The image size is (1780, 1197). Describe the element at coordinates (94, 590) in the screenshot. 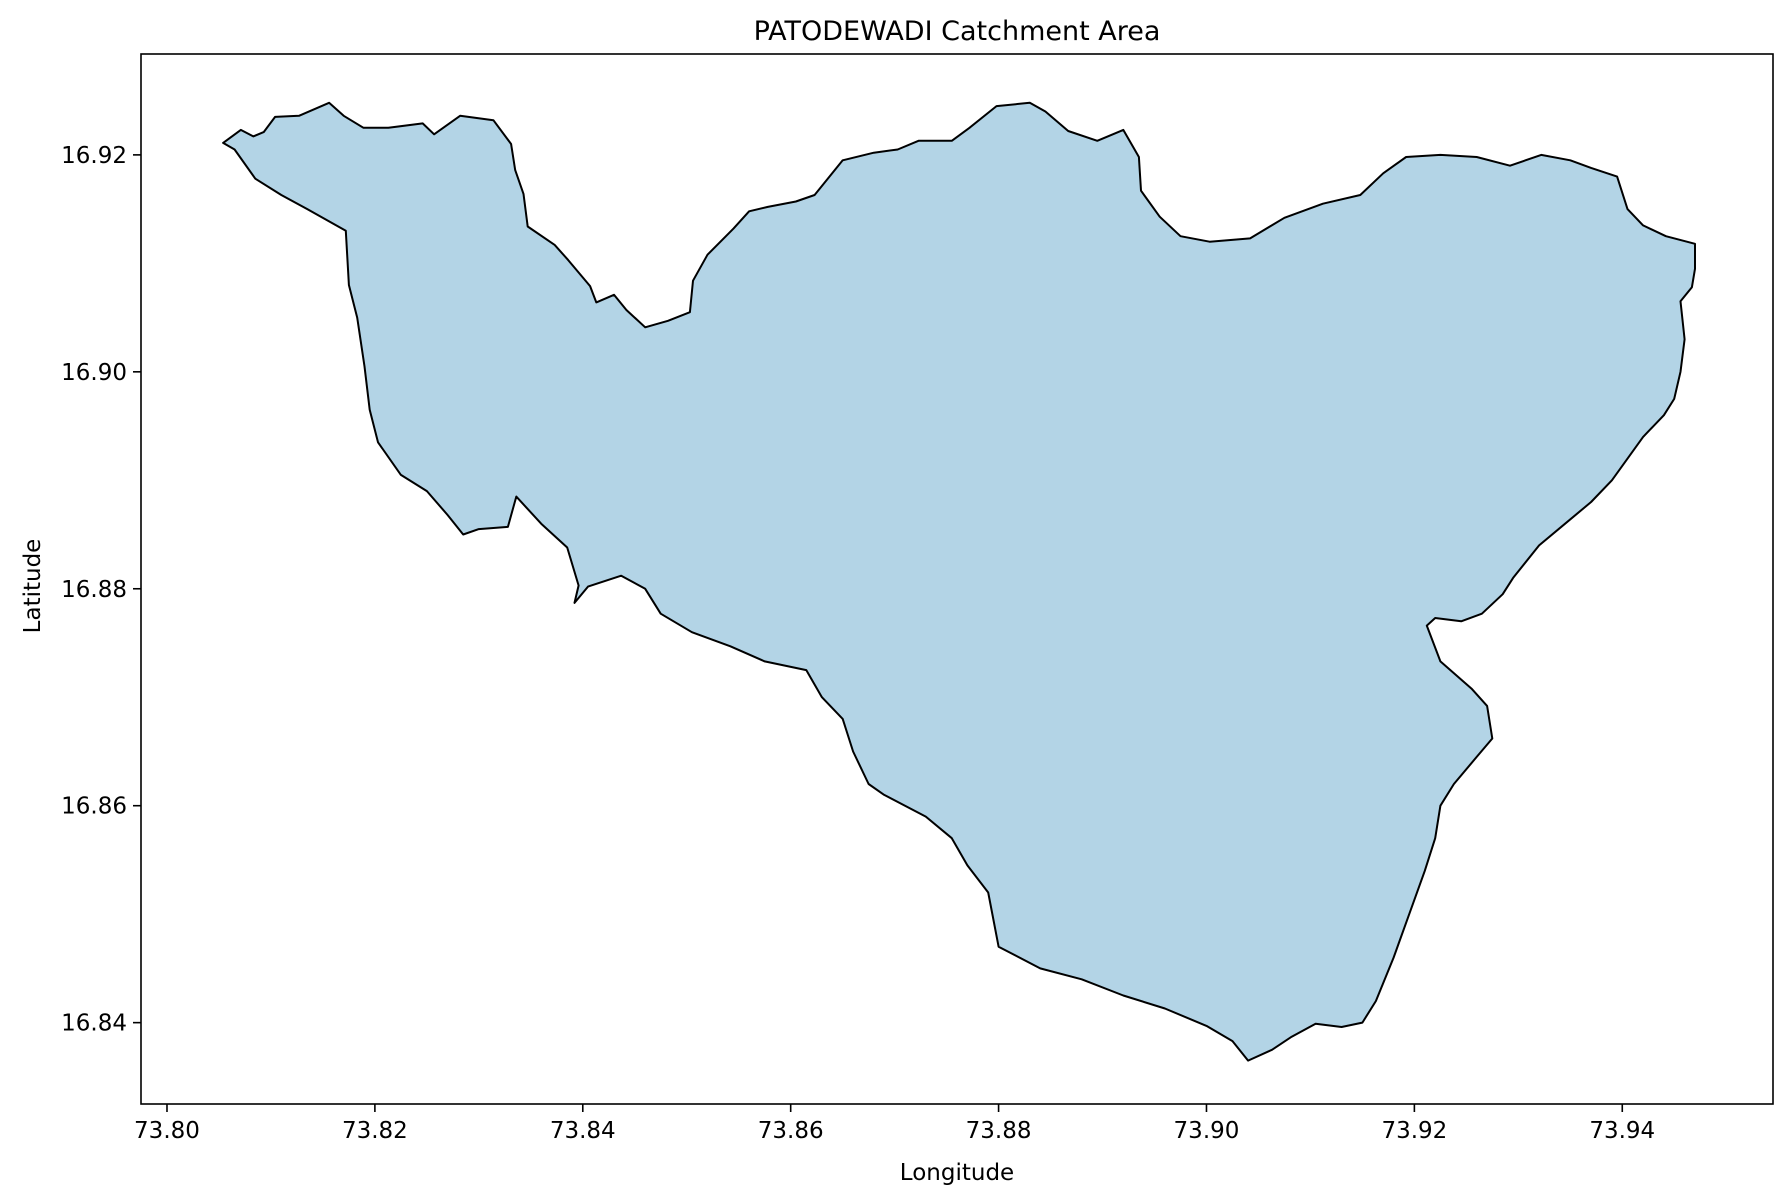

I see `y-tick-label: 16.88` at that location.